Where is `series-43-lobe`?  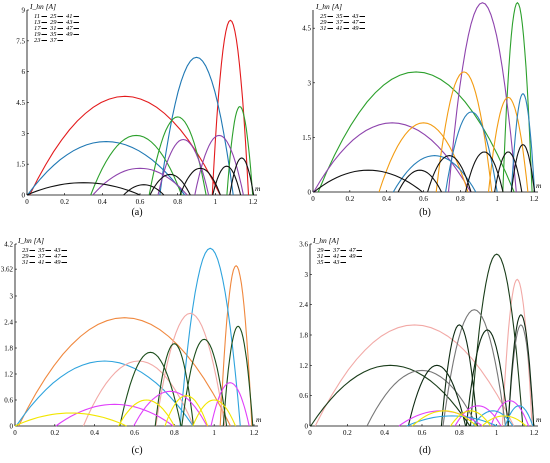
series-43-lobe is located at coordinates (519, 416).